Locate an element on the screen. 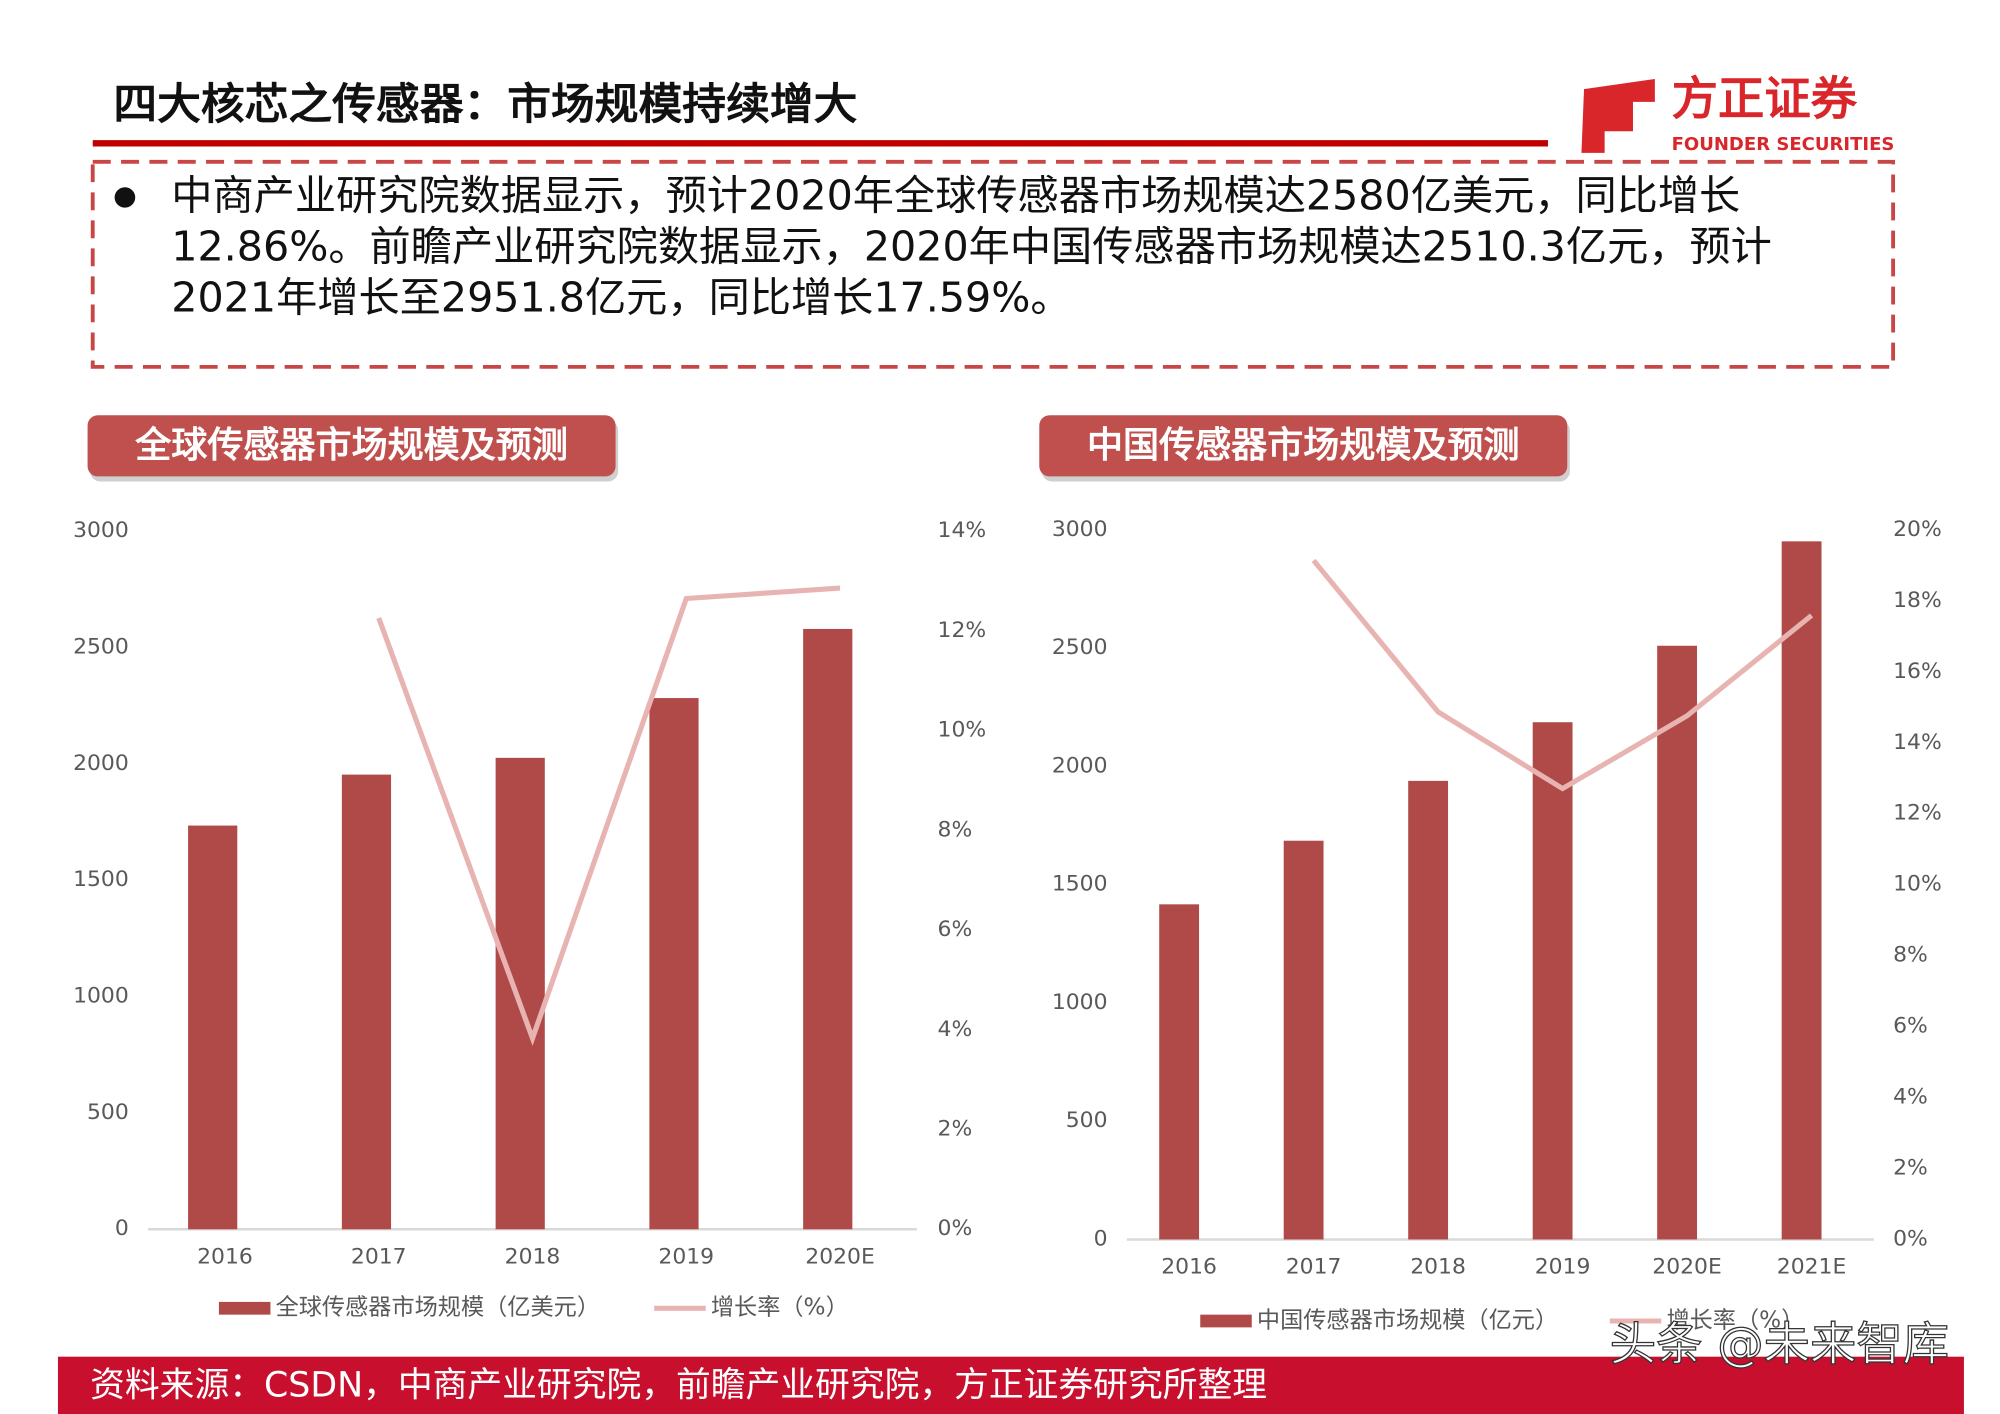 The image size is (2000, 1414). slide-title: 四大核芯之传感器：市场规模持续增大 is located at coordinates (485, 105).